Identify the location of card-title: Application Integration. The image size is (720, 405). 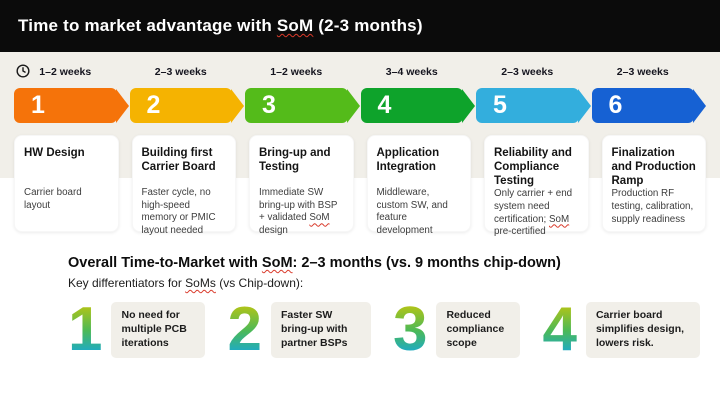
(408, 160).